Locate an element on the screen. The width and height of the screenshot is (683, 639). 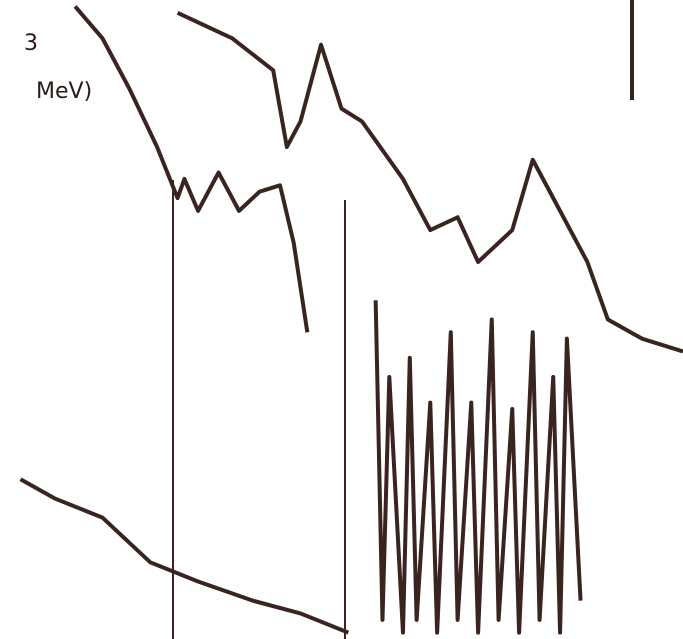
spectrum-line is located at coordinates (184, 556).